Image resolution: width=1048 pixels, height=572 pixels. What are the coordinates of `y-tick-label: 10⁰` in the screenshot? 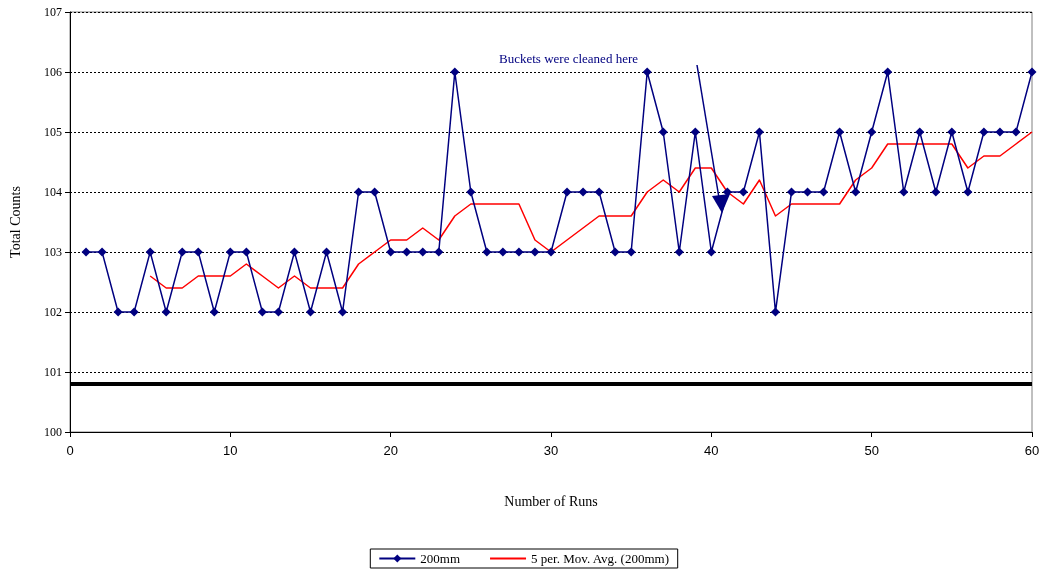 It's located at (53, 432).